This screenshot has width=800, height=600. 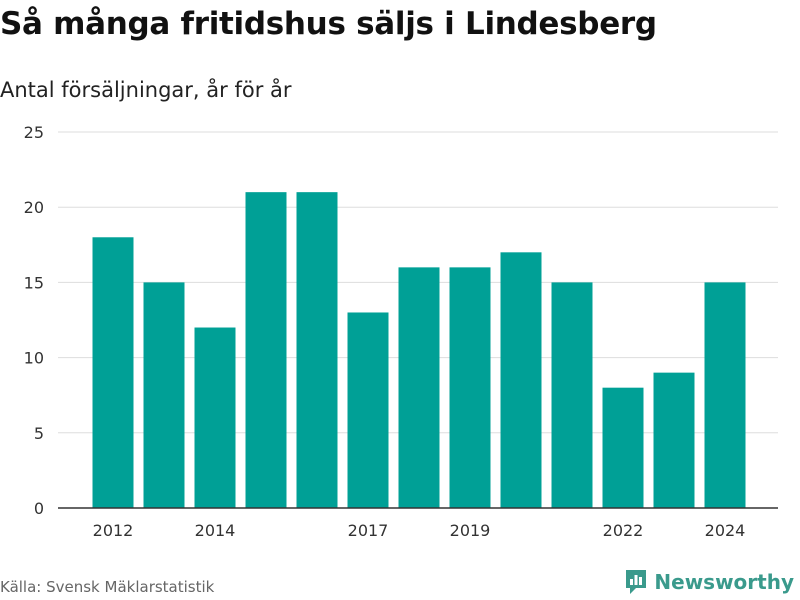 What do you see at coordinates (521, 380) in the screenshot?
I see `bar-2020` at bounding box center [521, 380].